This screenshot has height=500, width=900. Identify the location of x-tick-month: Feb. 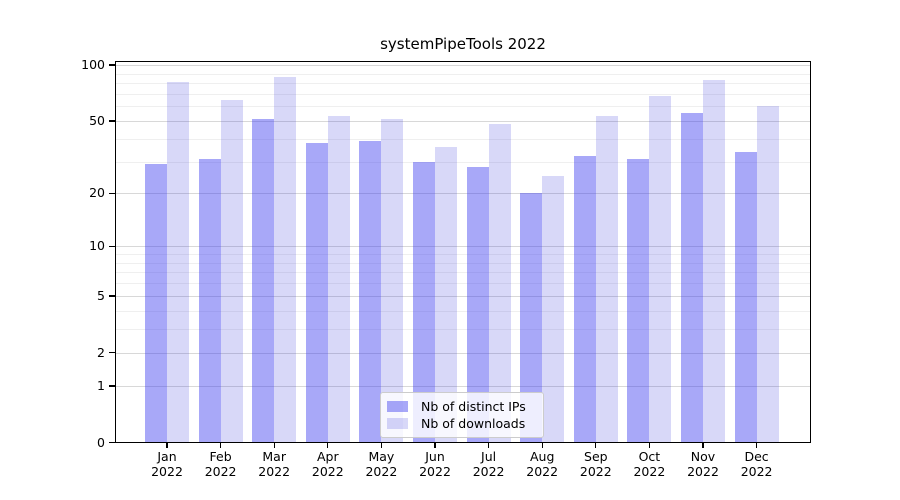
(220, 456).